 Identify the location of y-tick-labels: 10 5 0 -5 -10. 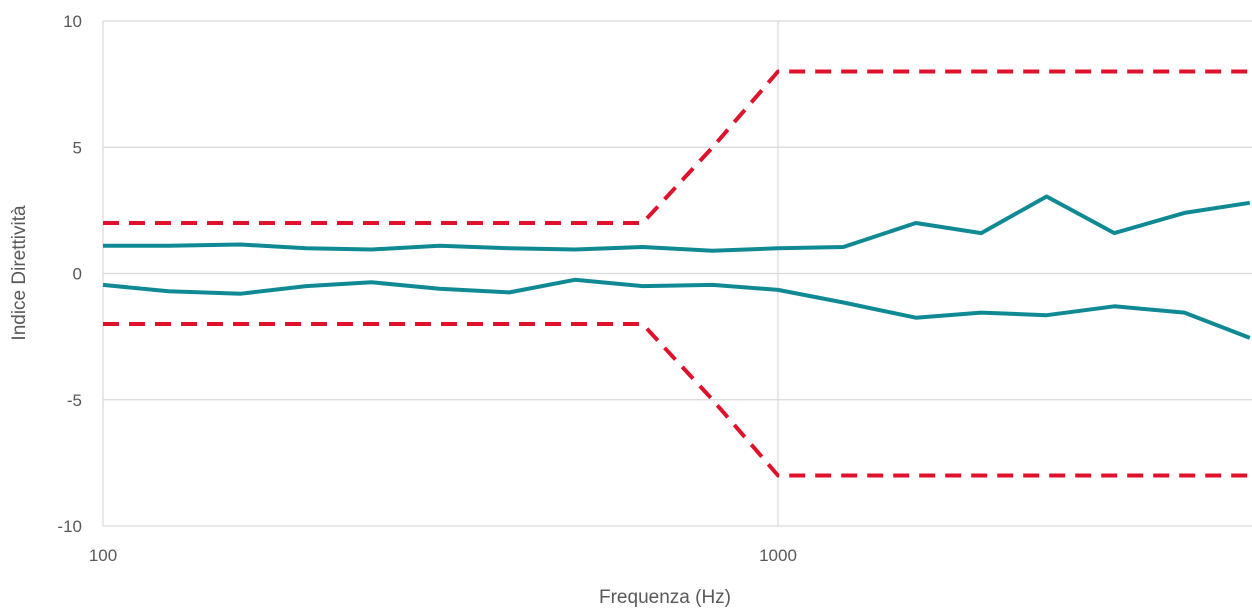
(69, 274).